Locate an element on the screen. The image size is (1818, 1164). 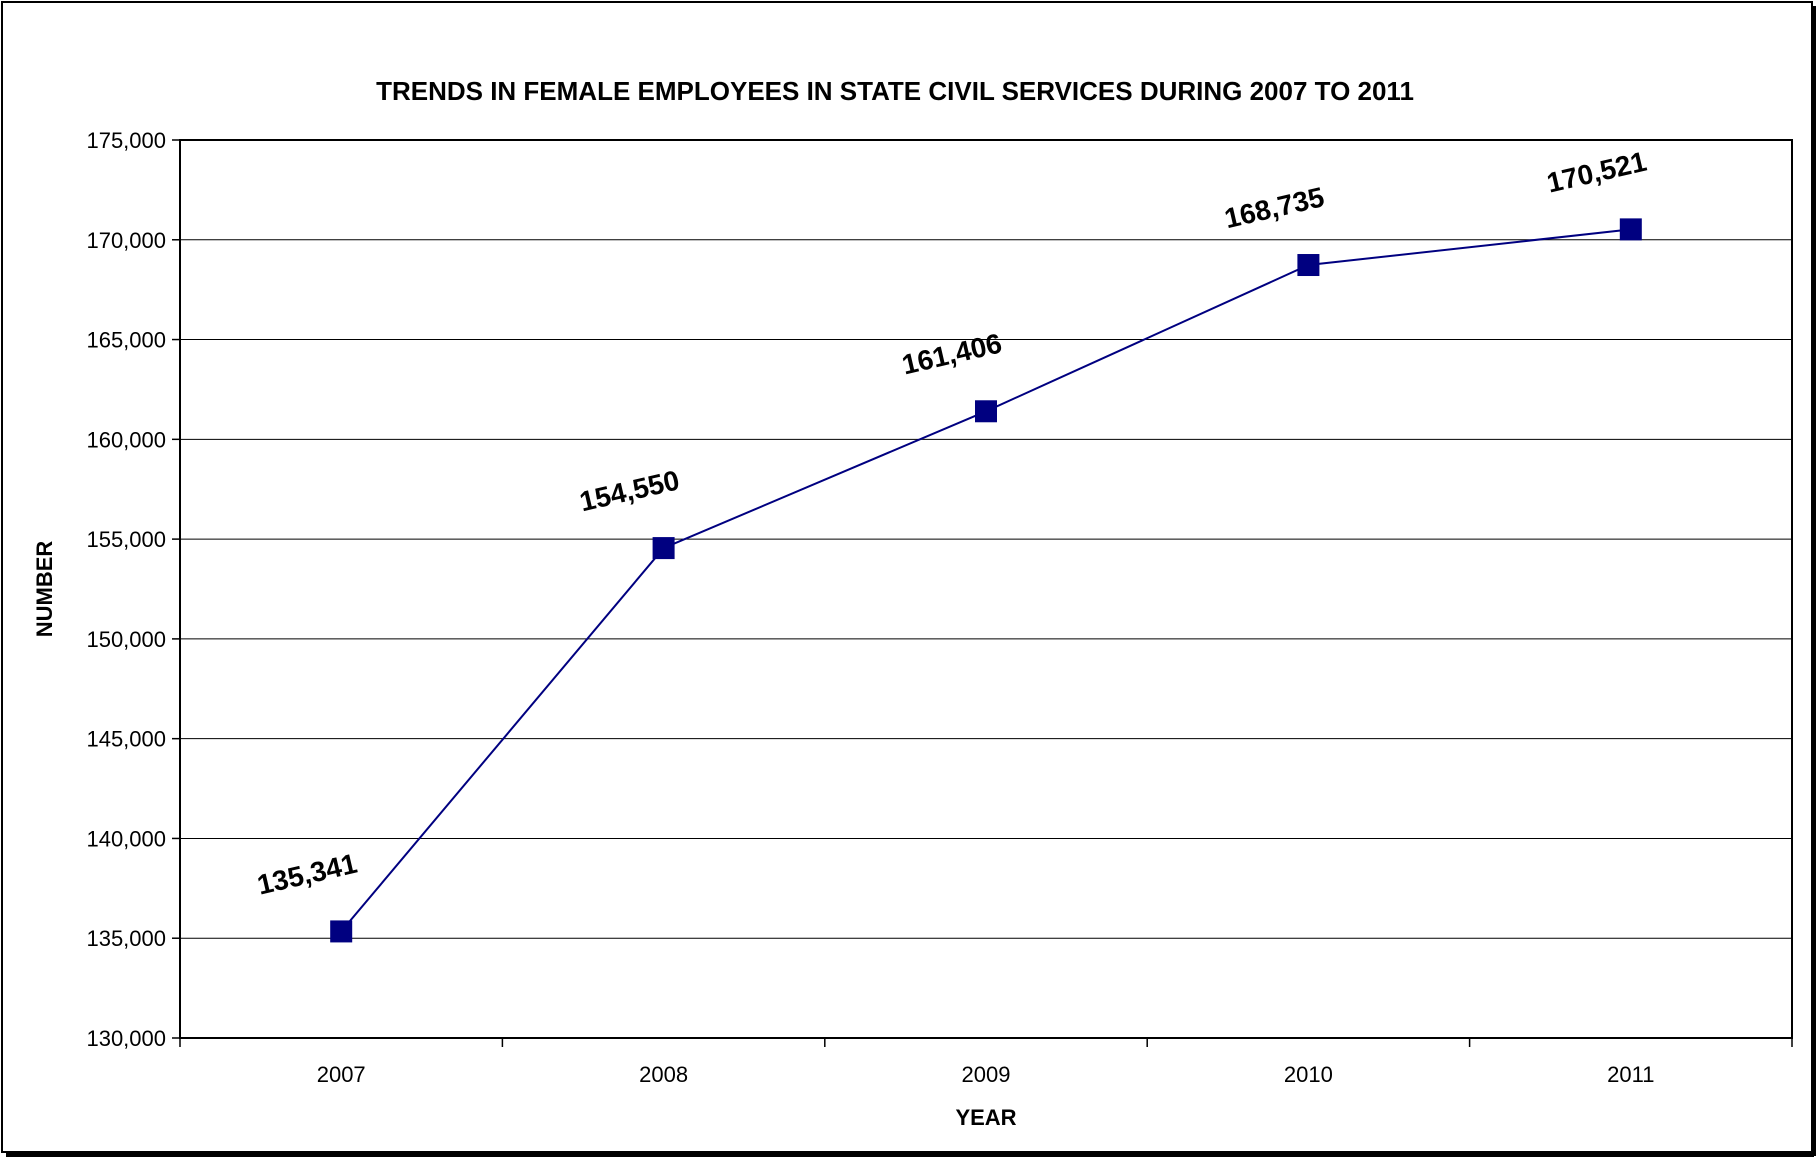
y-tick-label: 155,000 is located at coordinates (126, 539).